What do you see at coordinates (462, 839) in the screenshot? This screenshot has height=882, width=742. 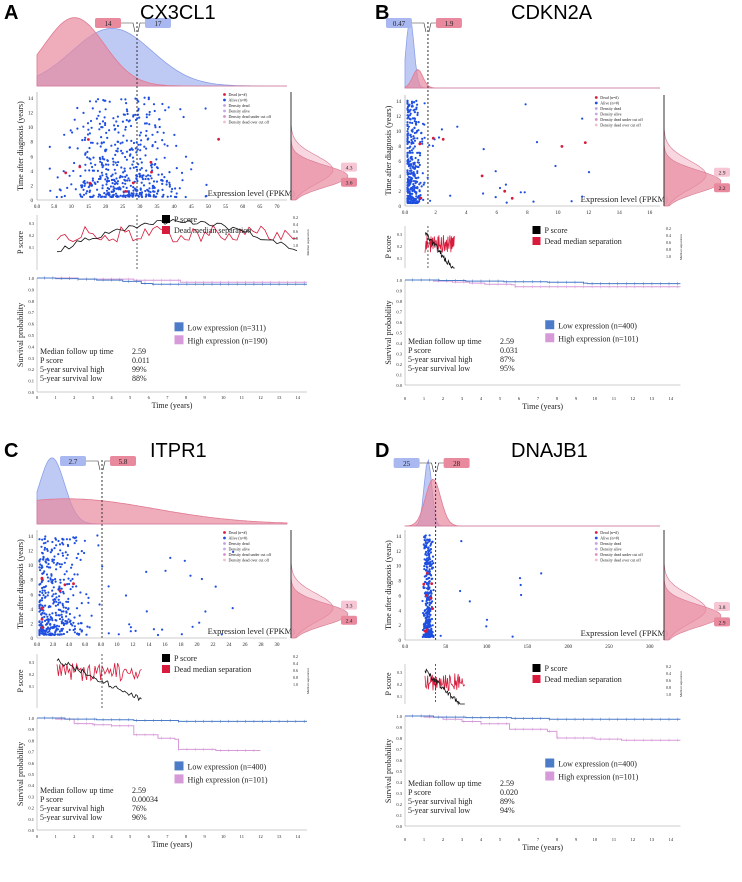 I see `km-x-tick: 3` at bounding box center [462, 839].